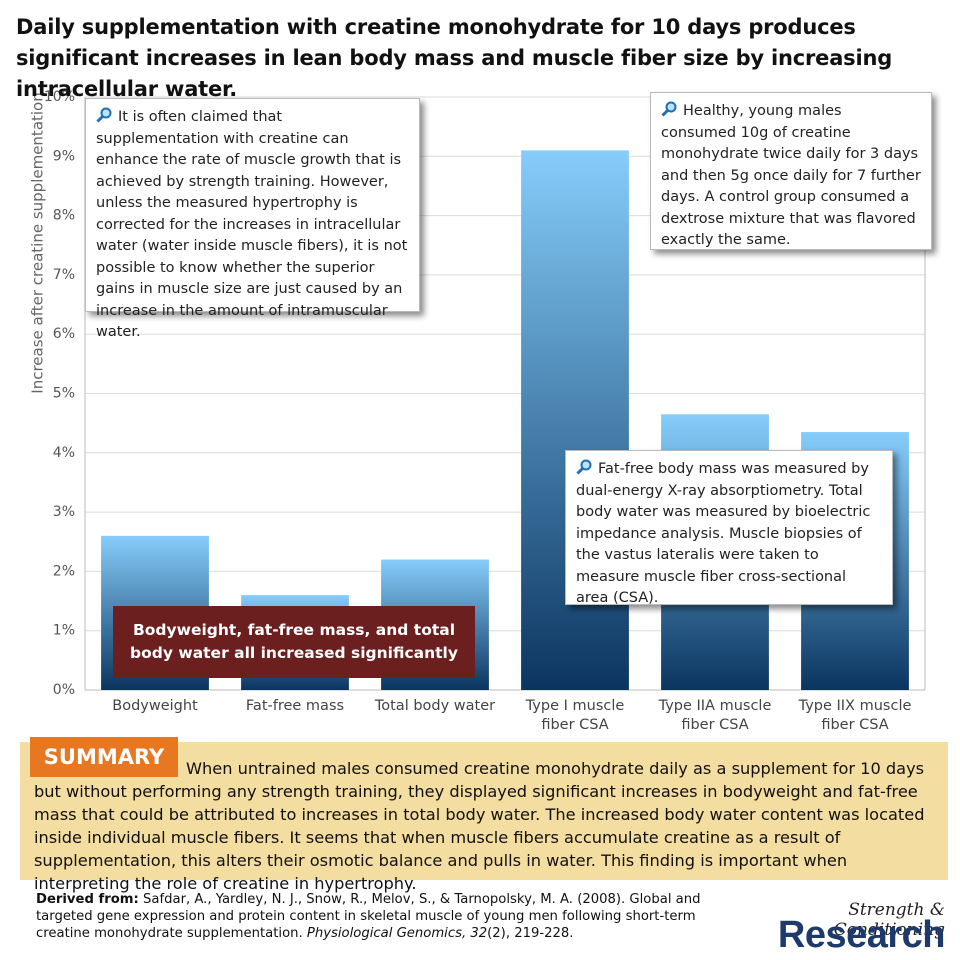  What do you see at coordinates (575, 715) in the screenshot?
I see `x-tick-label: Type I muscle fiber CSA` at bounding box center [575, 715].